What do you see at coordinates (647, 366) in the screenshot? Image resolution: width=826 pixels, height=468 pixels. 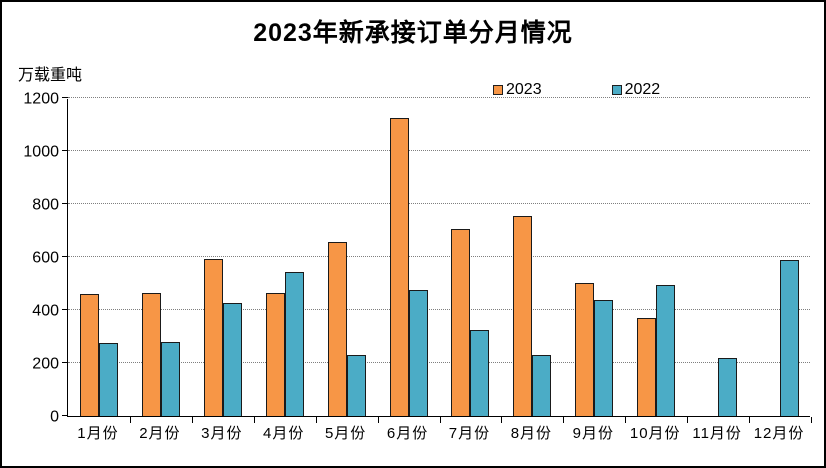 I see `bar-2023-10月份` at bounding box center [647, 366].